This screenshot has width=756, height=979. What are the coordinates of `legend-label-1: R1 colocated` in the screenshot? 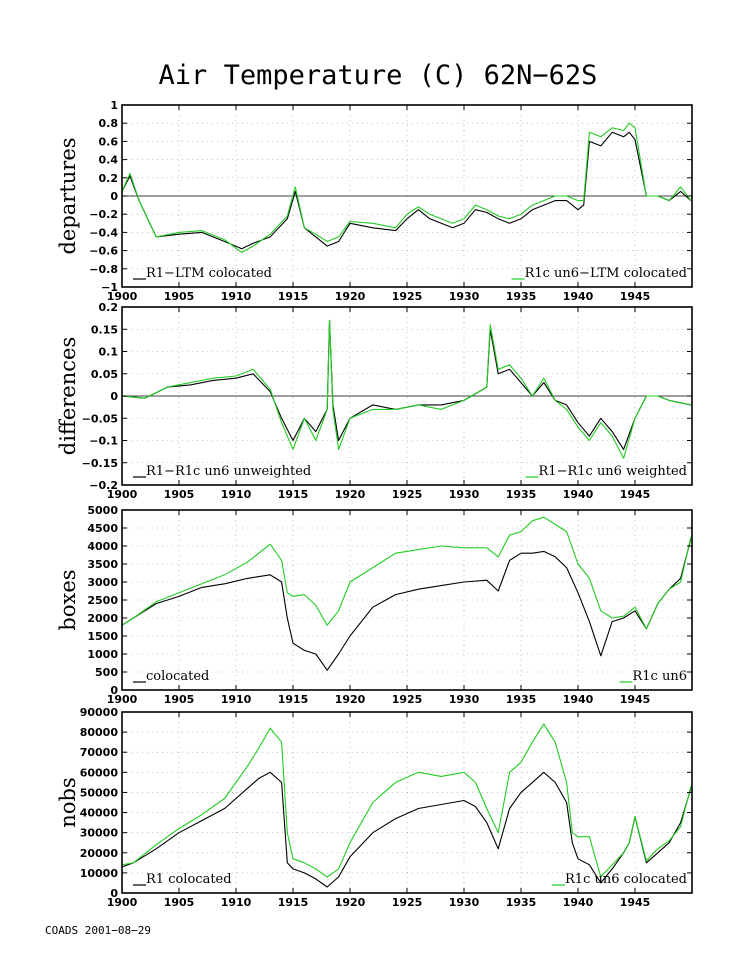 It's located at (189, 879).